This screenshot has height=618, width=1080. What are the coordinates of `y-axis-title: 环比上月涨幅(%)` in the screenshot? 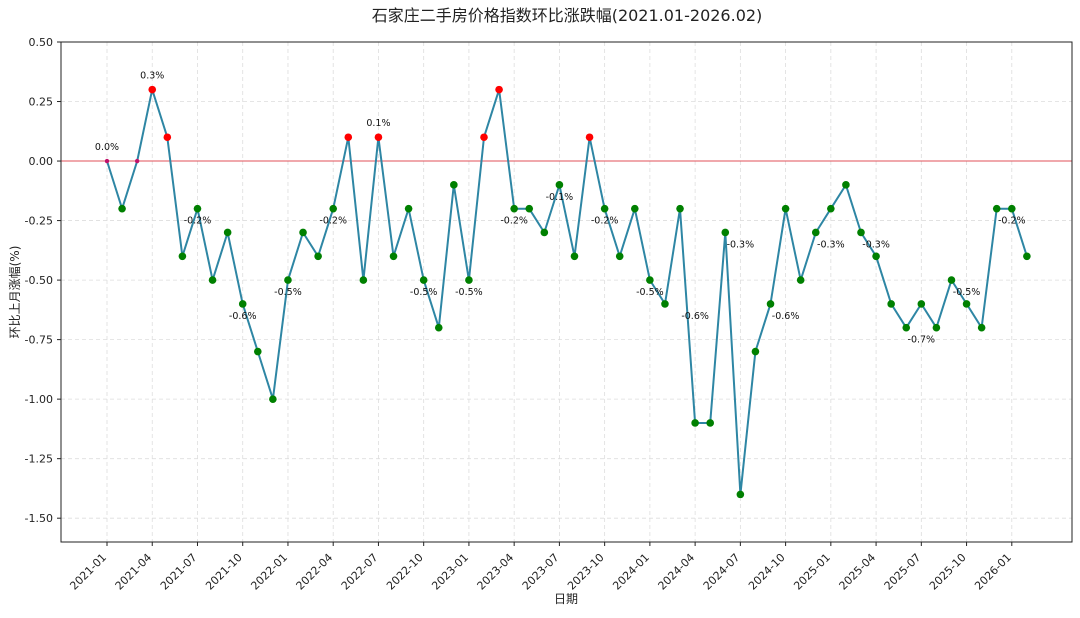 It's located at (14, 292).